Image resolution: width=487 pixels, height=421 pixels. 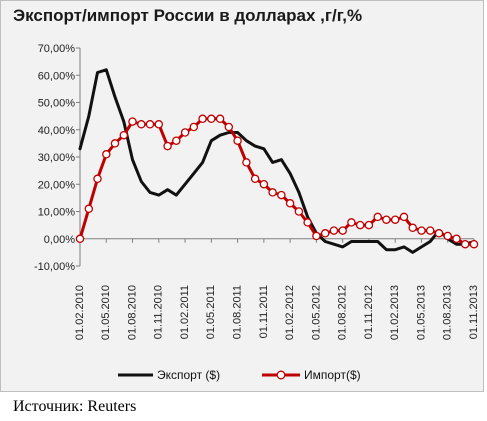 What do you see at coordinates (316, 312) in the screenshot?
I see `x-tick-label: 01.05.2012` at bounding box center [316, 312].